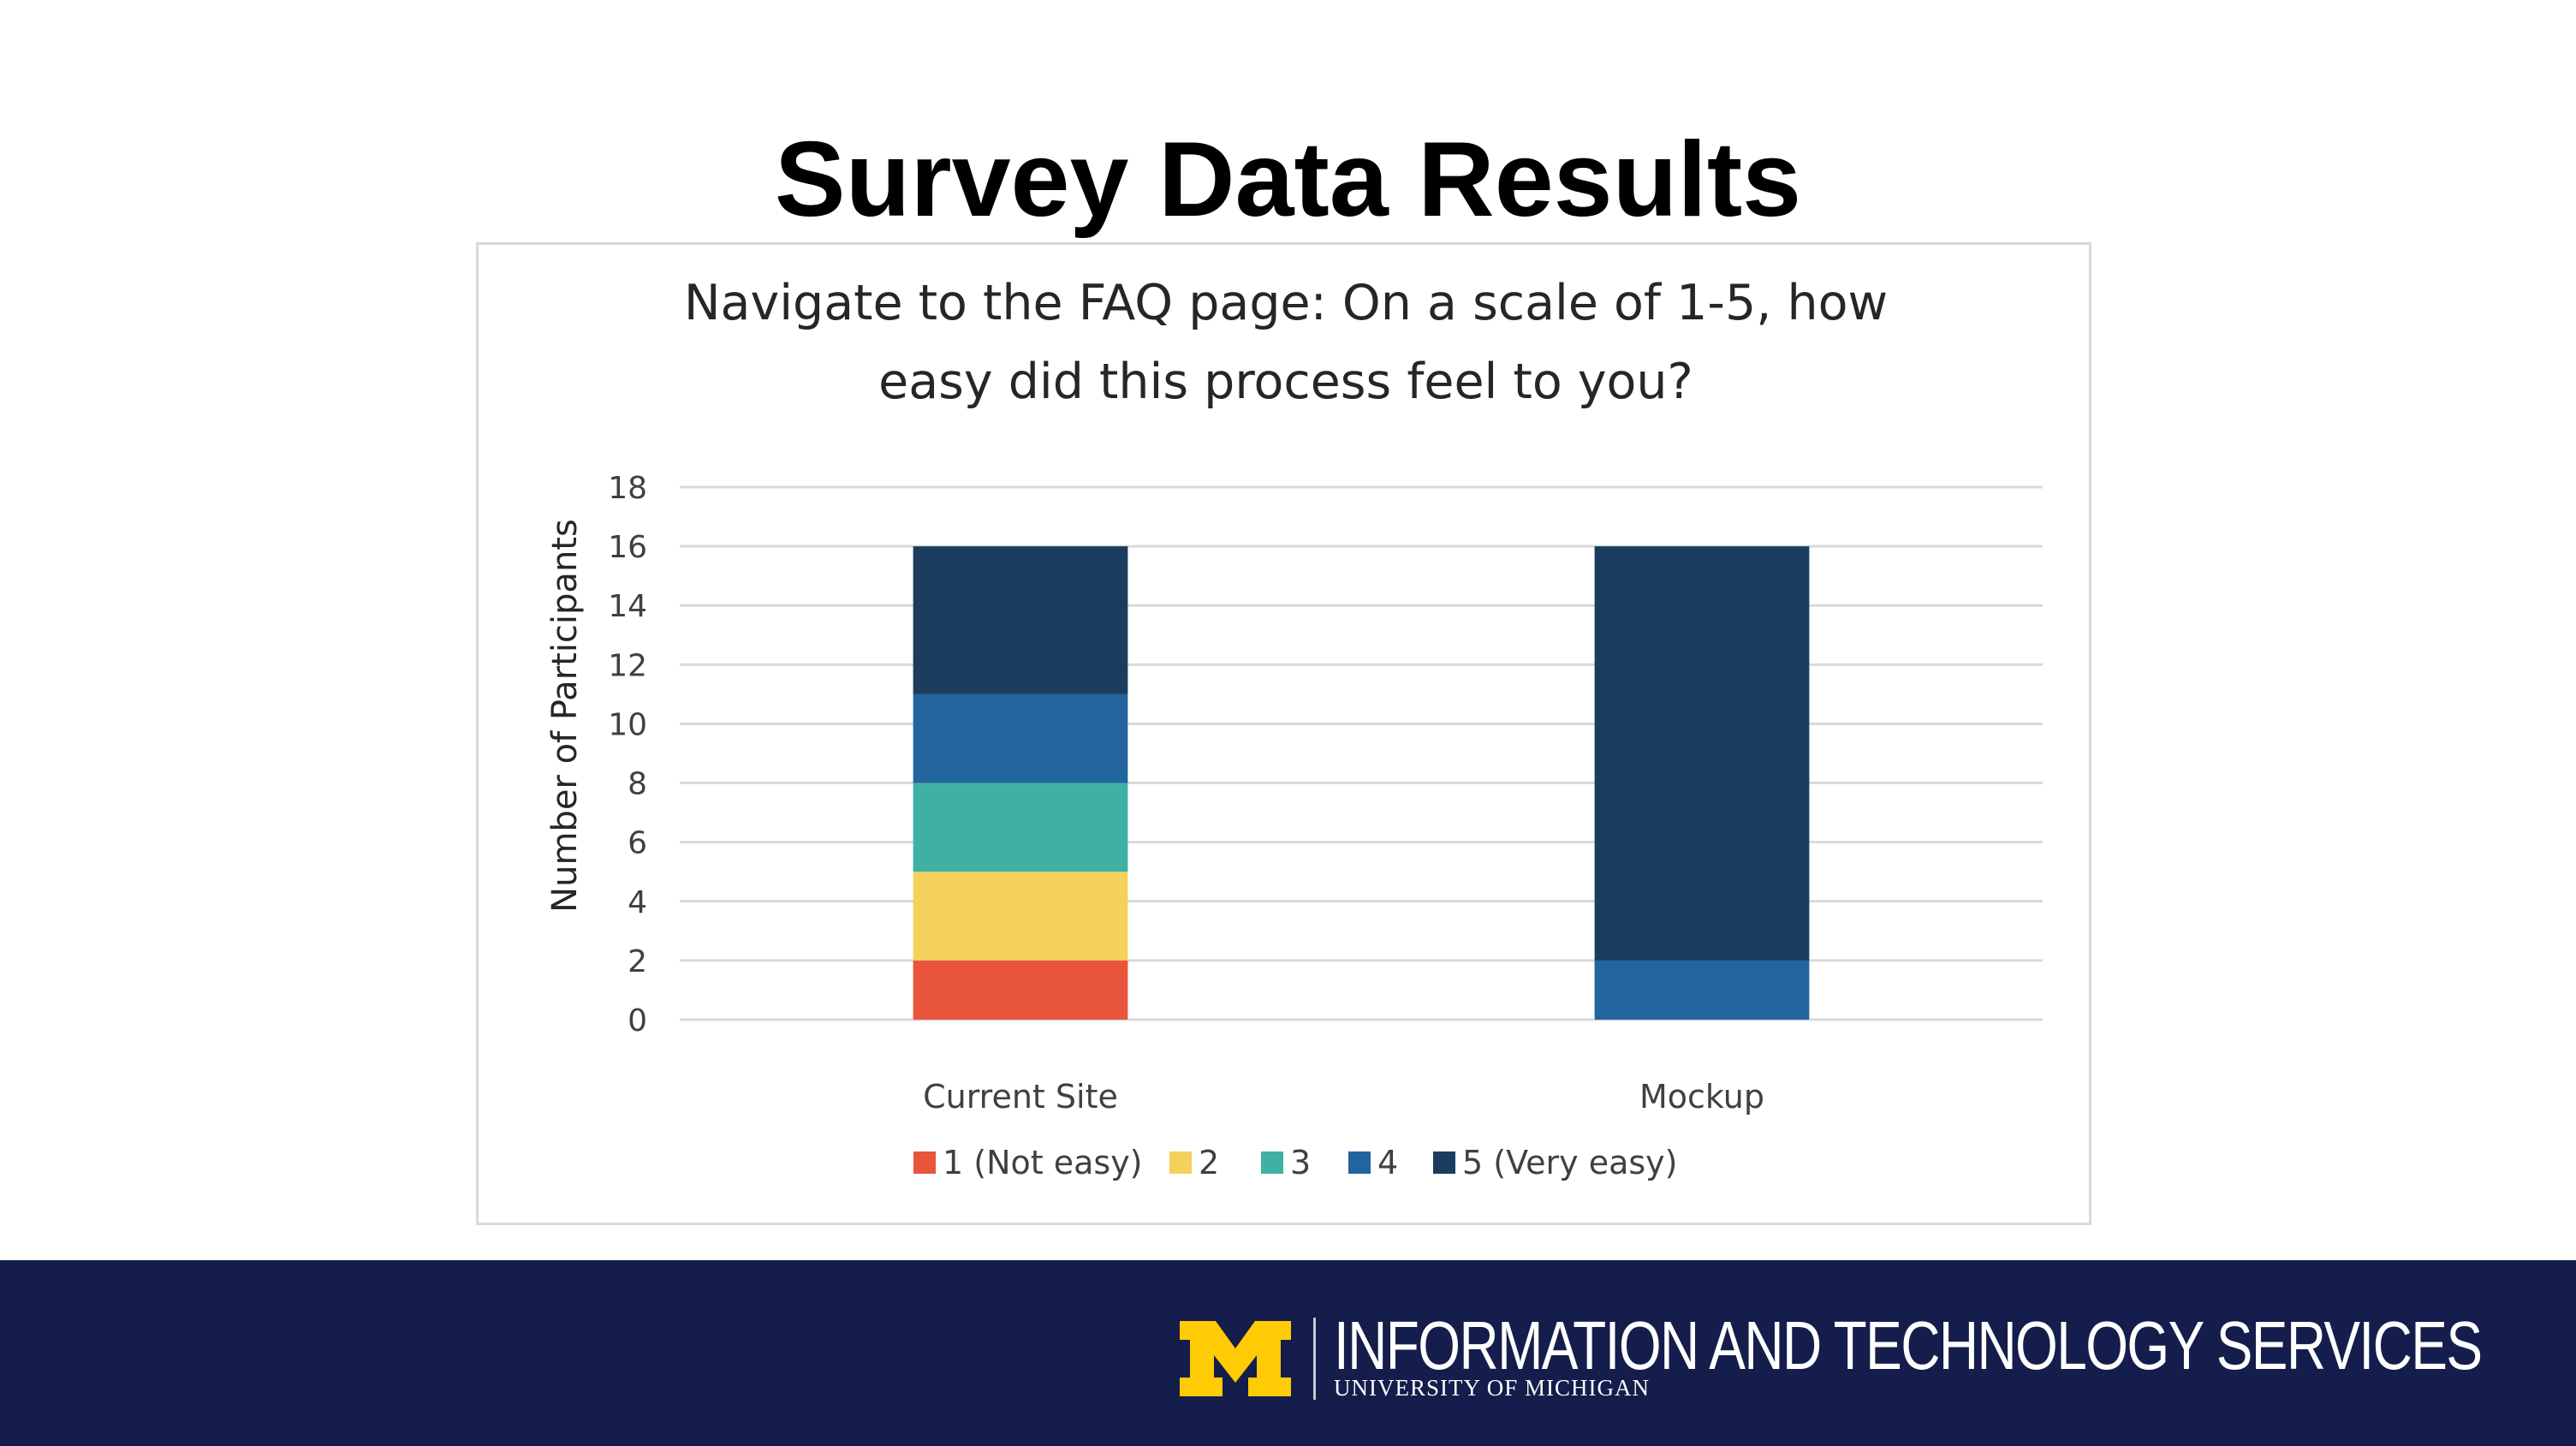 This screenshot has height=1446, width=2576. What do you see at coordinates (627, 754) in the screenshot?
I see `y-tick-labels: 0 2 4 6 8 10 12 14 16 18` at bounding box center [627, 754].